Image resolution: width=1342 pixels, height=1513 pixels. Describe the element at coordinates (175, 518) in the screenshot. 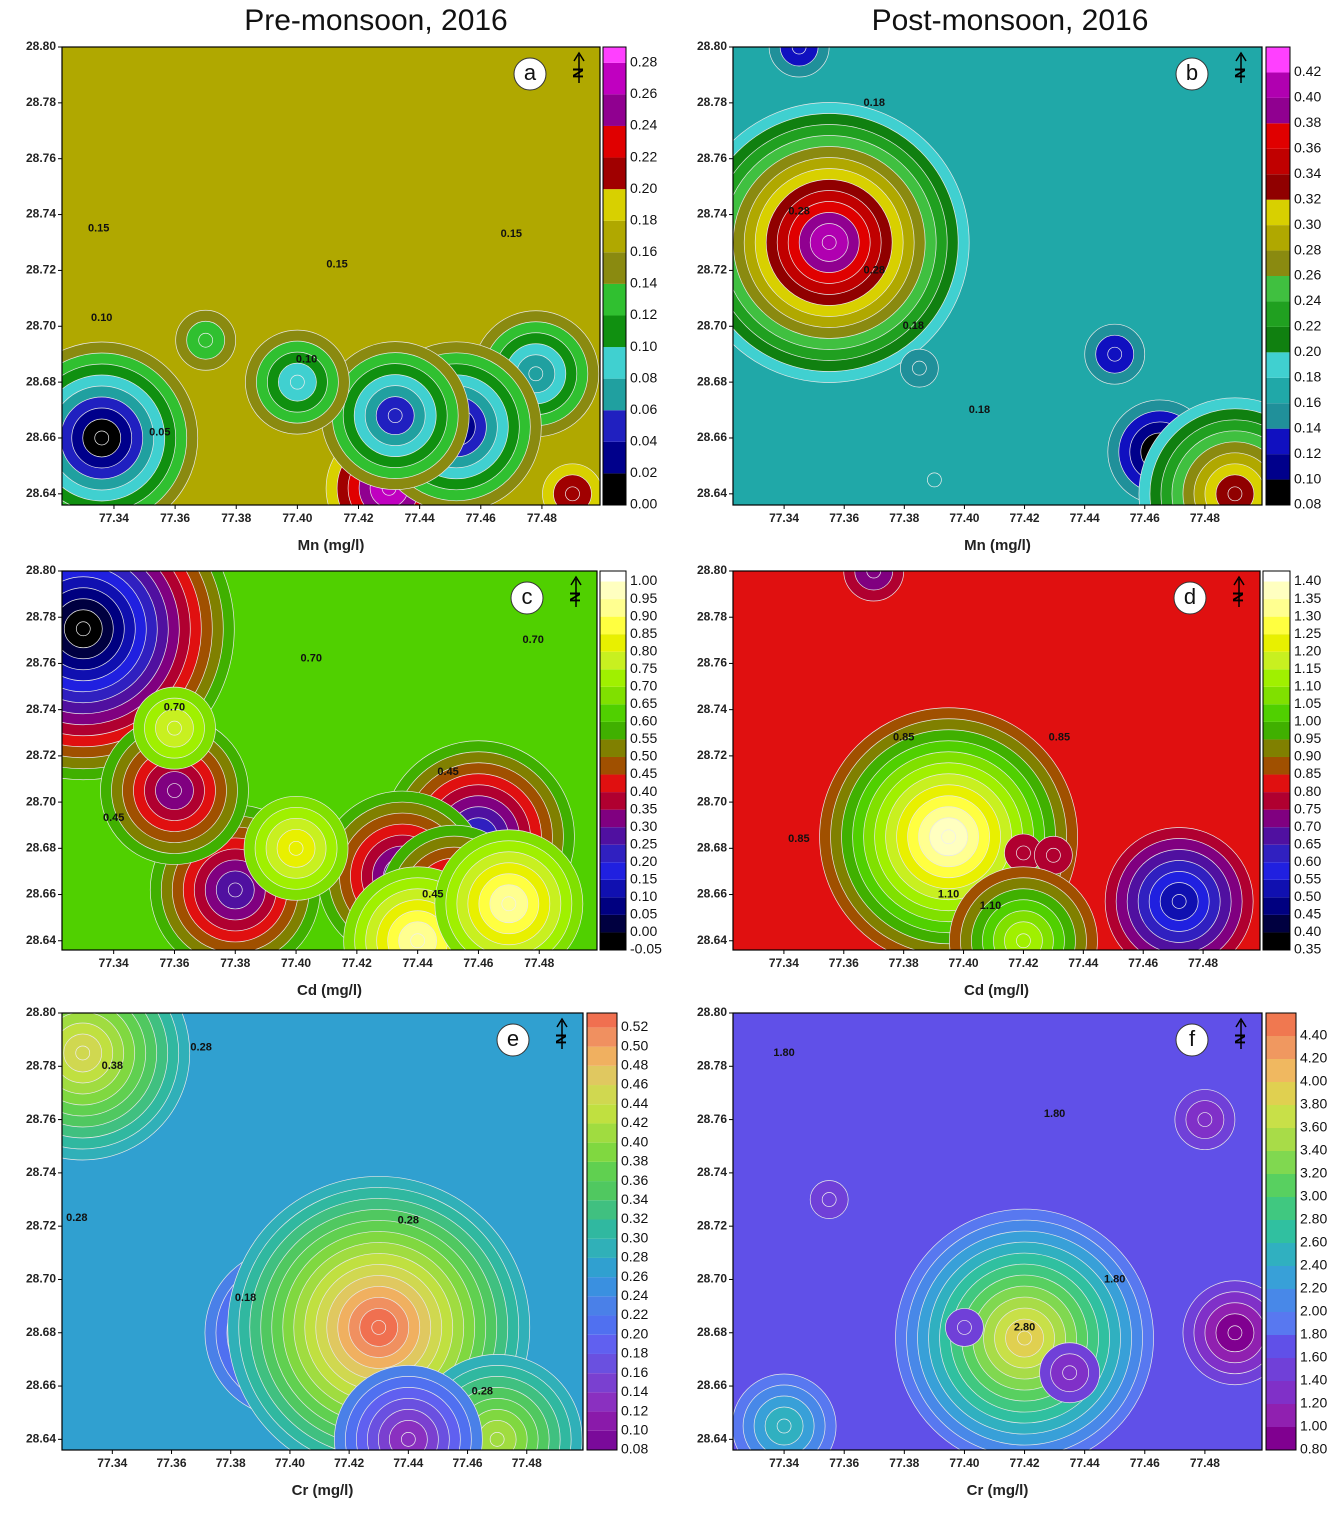

I see `x-tick-label: 77.36` at that location.